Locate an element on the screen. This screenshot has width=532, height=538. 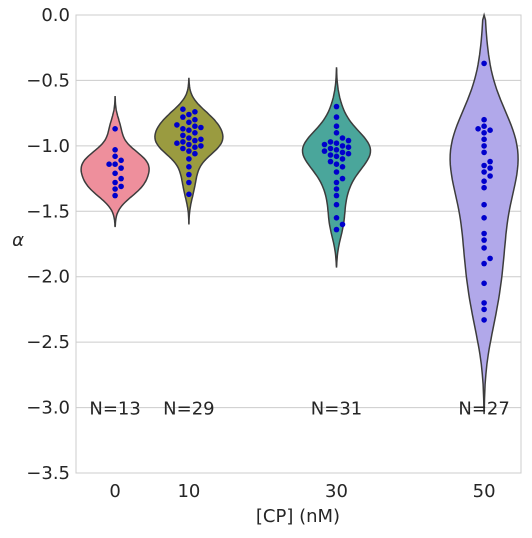
x-tick-label: 50 is located at coordinates (484, 491).